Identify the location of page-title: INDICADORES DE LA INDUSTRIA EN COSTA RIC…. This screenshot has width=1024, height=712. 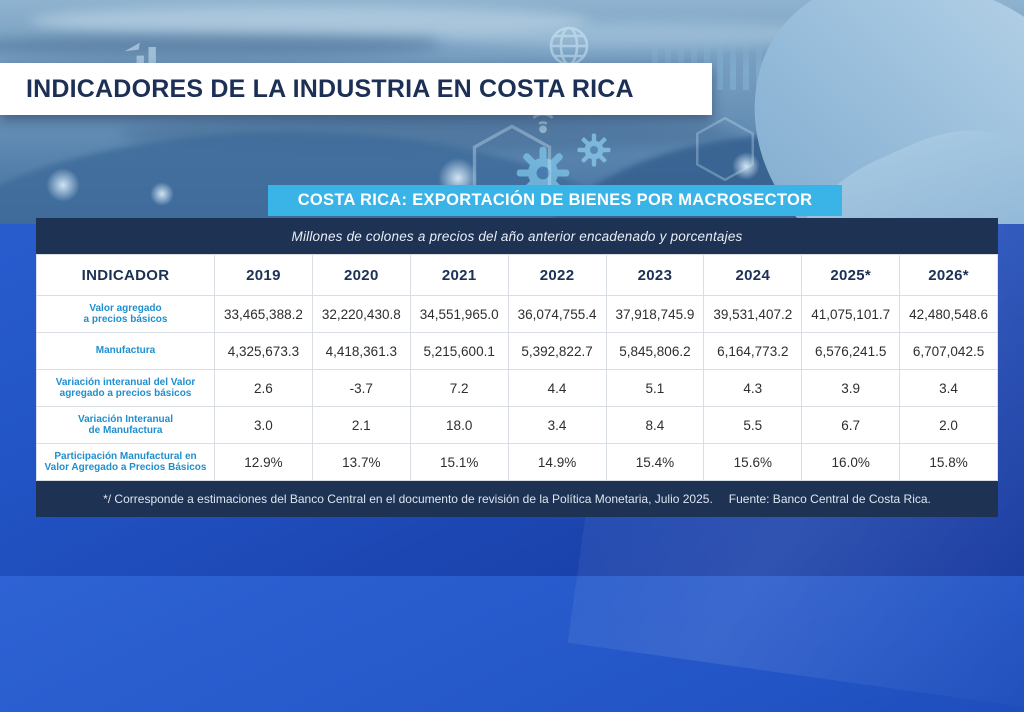
(330, 88).